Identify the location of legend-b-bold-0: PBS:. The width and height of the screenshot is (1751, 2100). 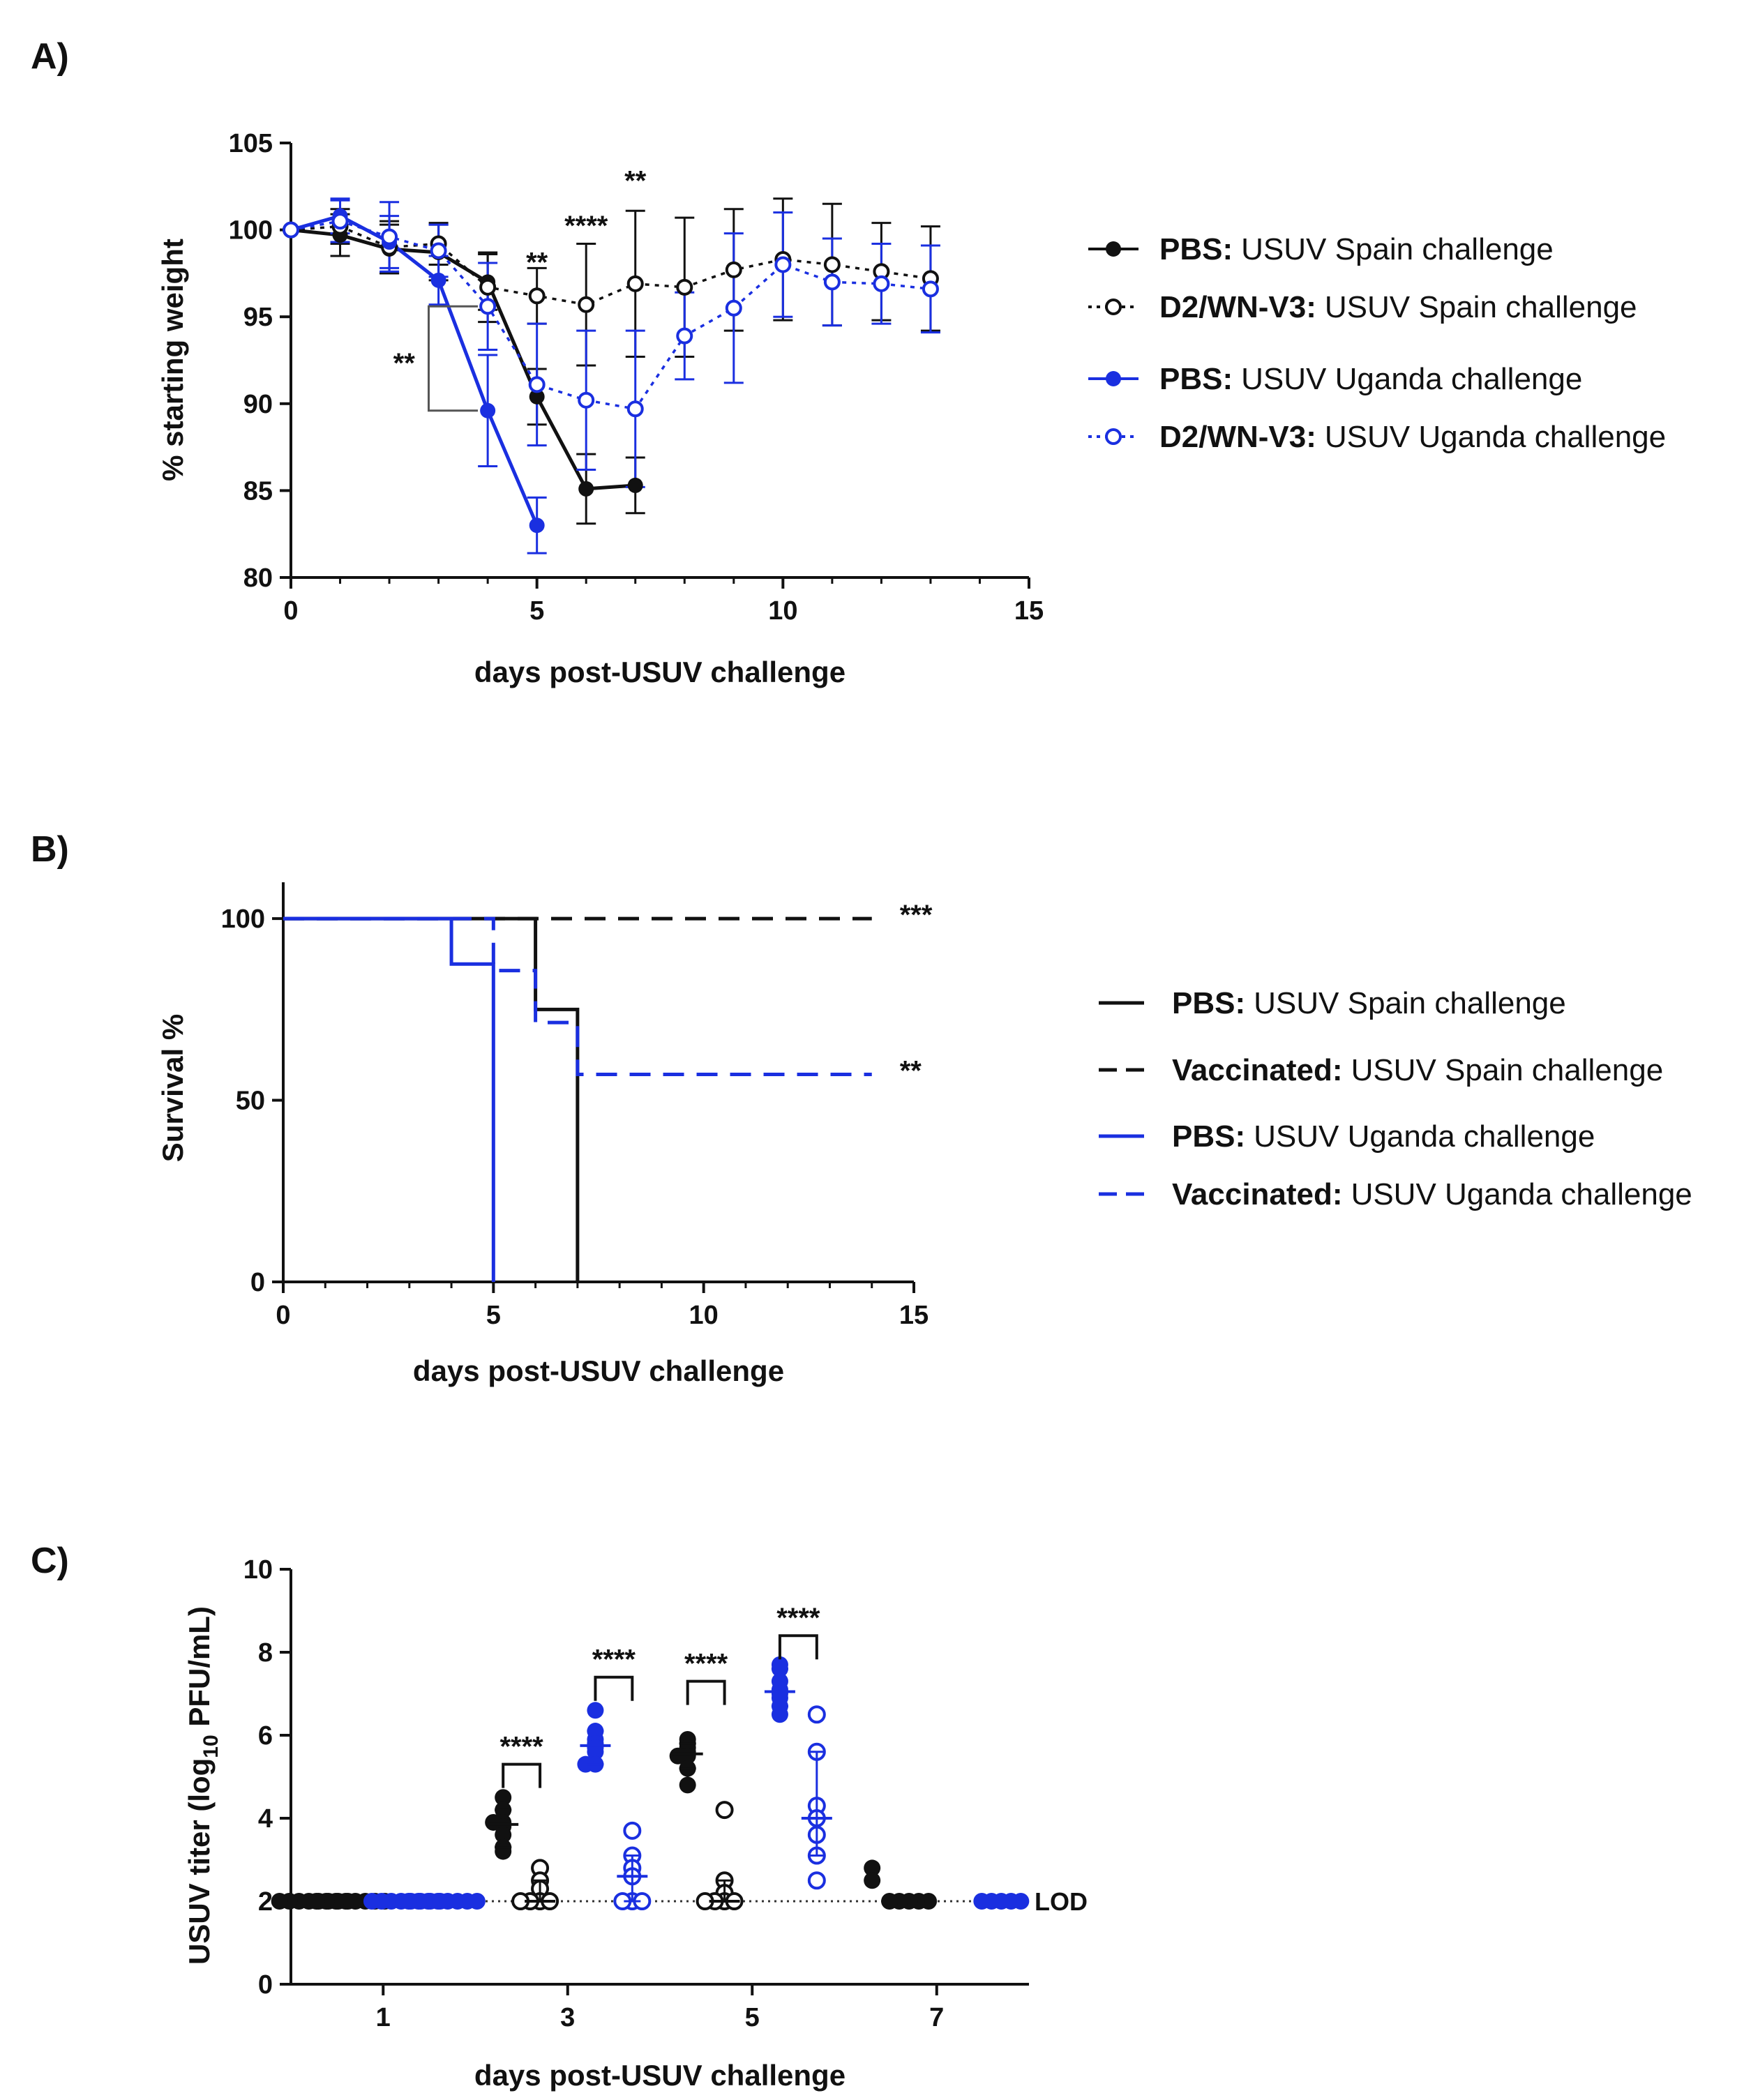
(1208, 1003).